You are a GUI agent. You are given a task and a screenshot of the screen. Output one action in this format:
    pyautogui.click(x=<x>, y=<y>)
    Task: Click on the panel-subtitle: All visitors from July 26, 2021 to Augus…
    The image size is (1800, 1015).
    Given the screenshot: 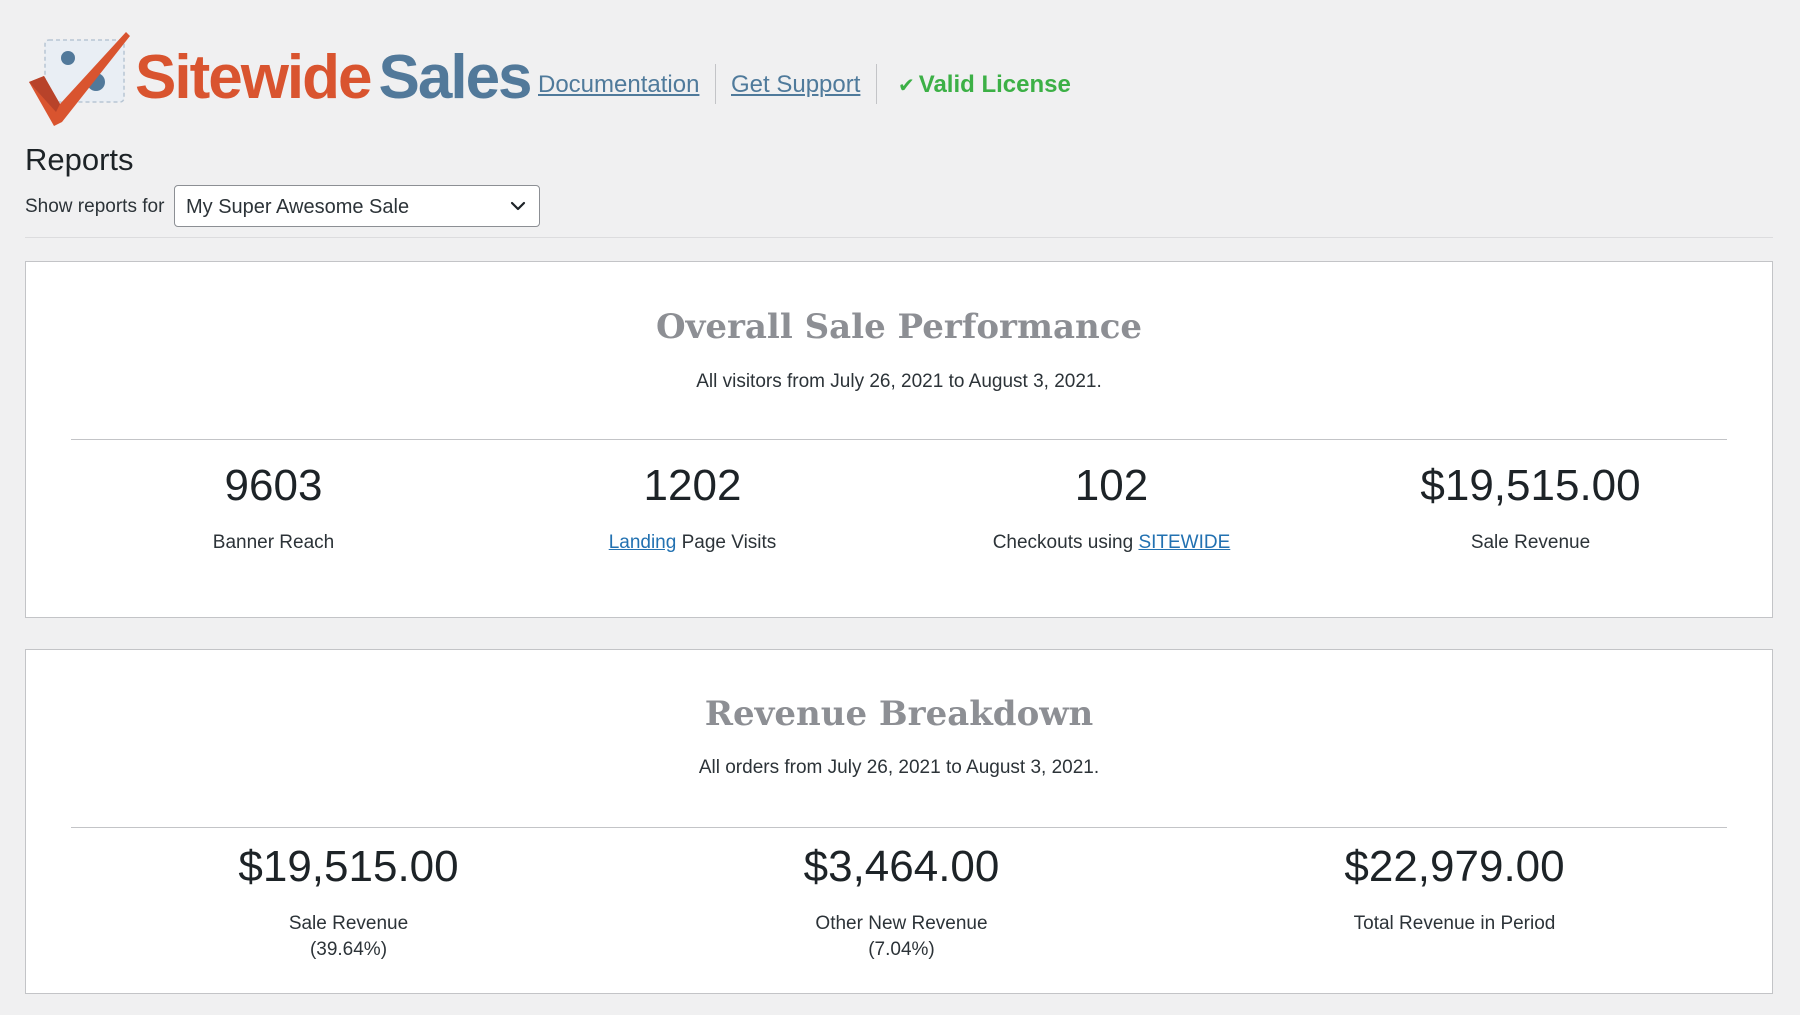 What is the action you would take?
    pyautogui.click(x=899, y=381)
    